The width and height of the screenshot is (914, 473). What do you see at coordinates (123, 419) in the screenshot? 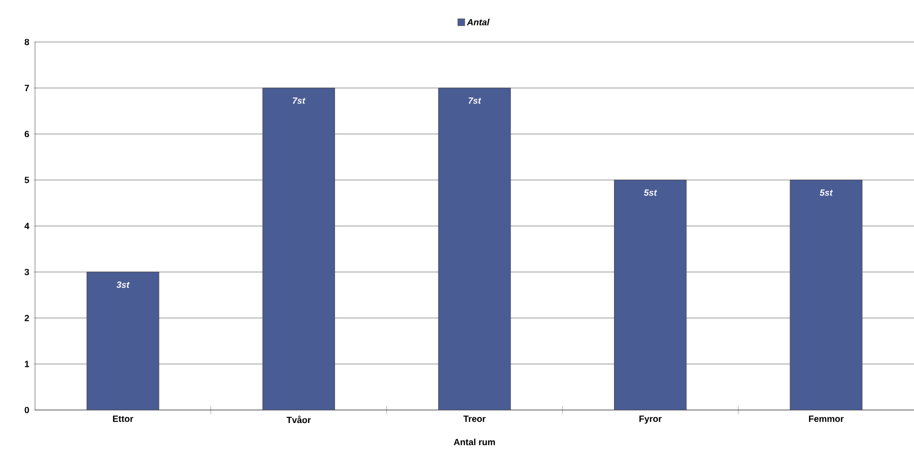
I see `x-tick-label: Ettor` at bounding box center [123, 419].